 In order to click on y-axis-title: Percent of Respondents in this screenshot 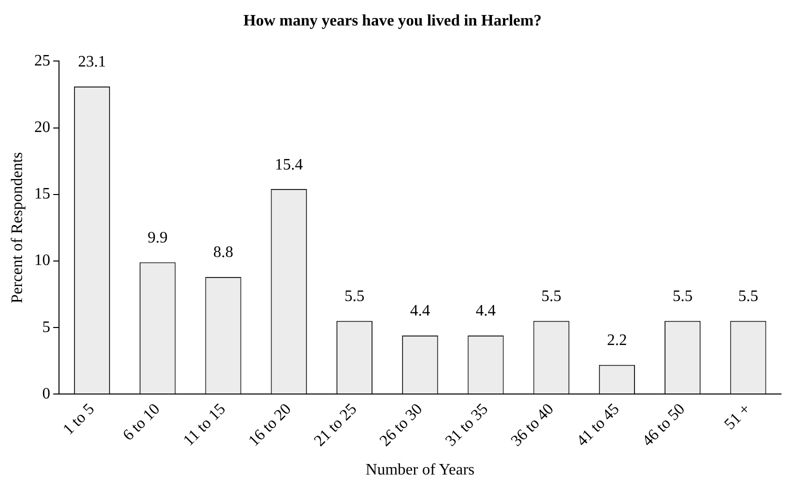, I will do `click(17, 228)`.